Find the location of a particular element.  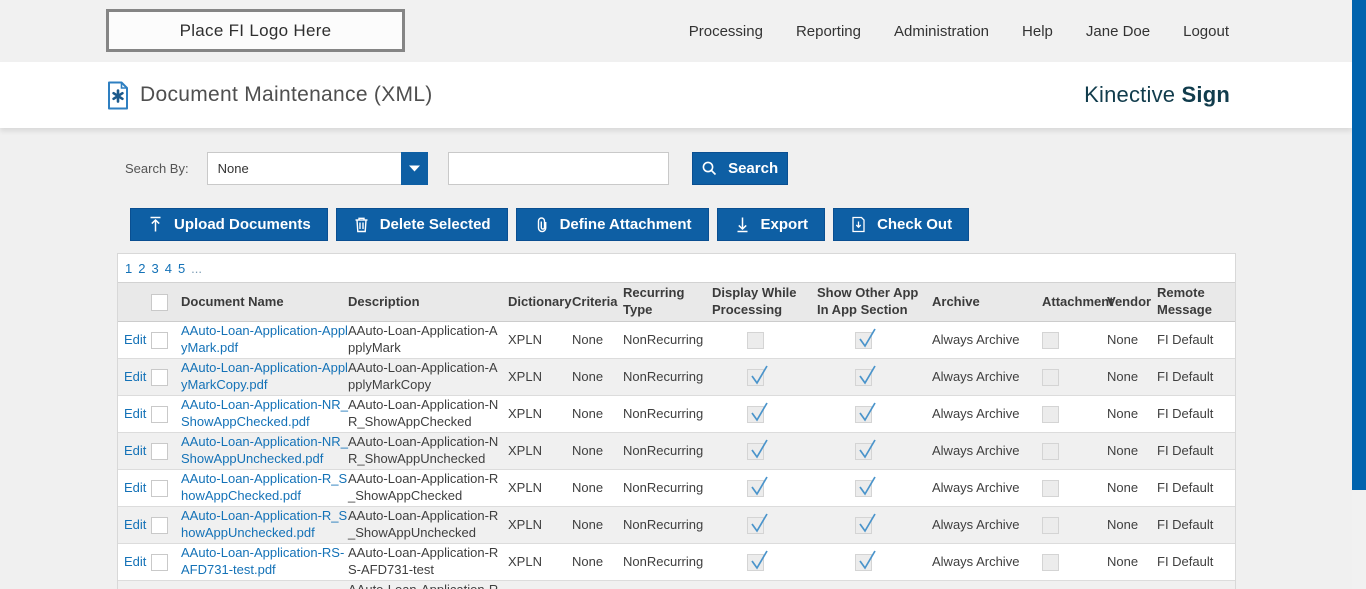

search-row: Search By: None Search is located at coordinates (738, 168).